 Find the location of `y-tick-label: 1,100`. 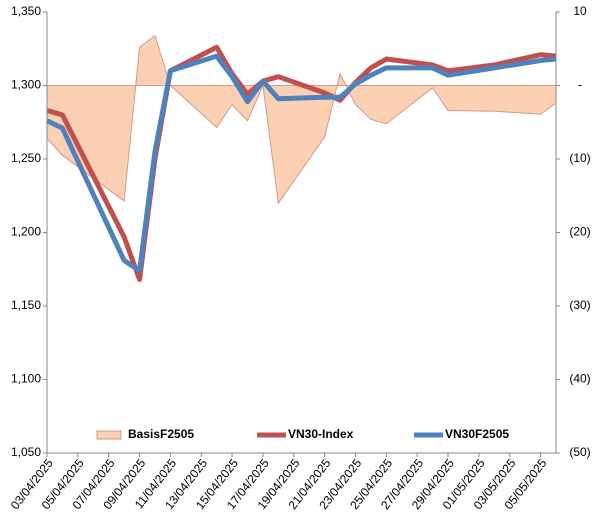

y-tick-label: 1,100 is located at coordinates (26, 379).